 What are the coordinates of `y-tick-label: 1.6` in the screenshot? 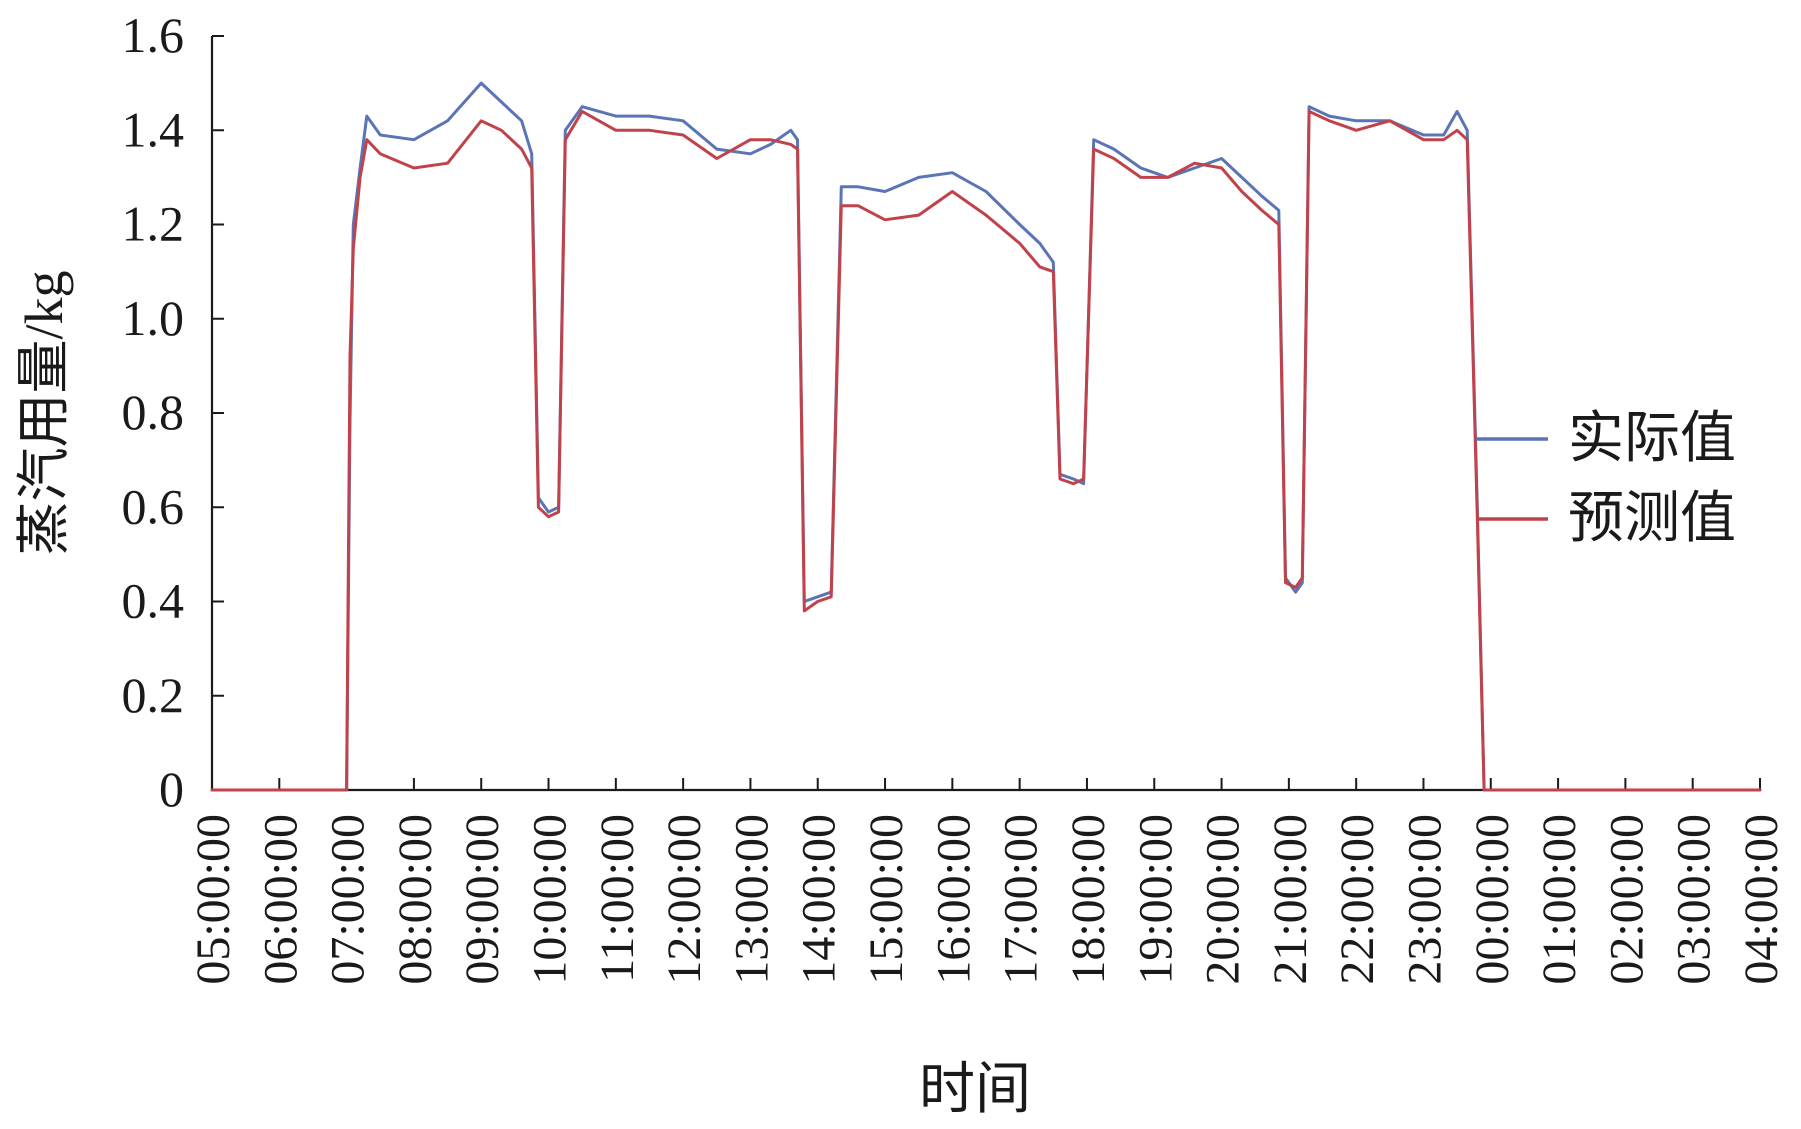 It's located at (153, 35).